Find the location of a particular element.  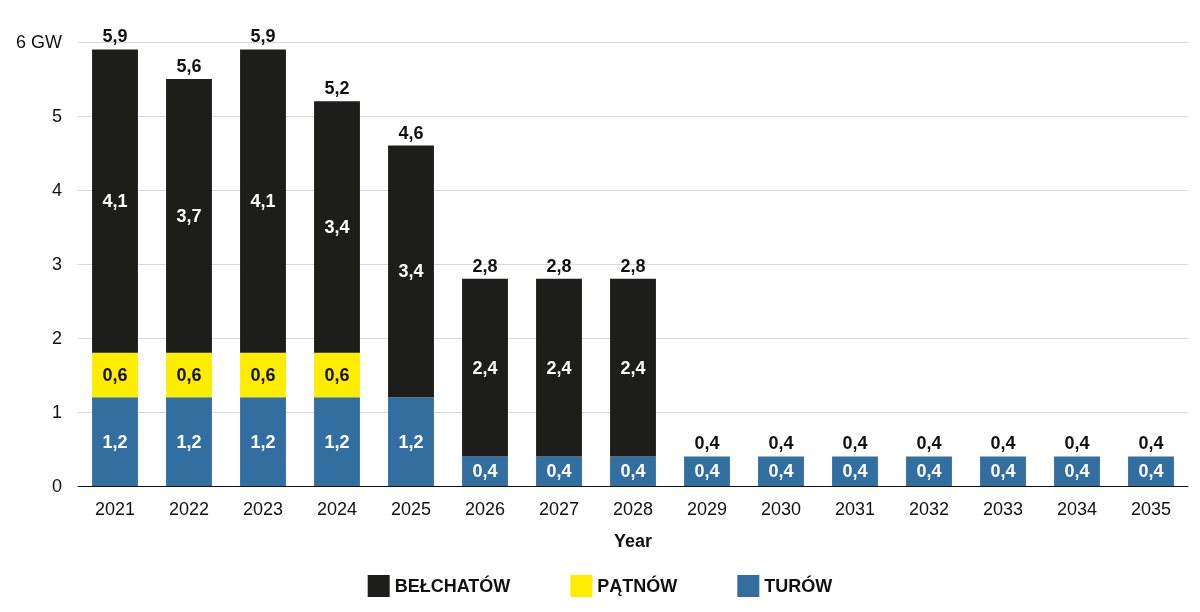

x-tick-label: 2029 is located at coordinates (707, 509).